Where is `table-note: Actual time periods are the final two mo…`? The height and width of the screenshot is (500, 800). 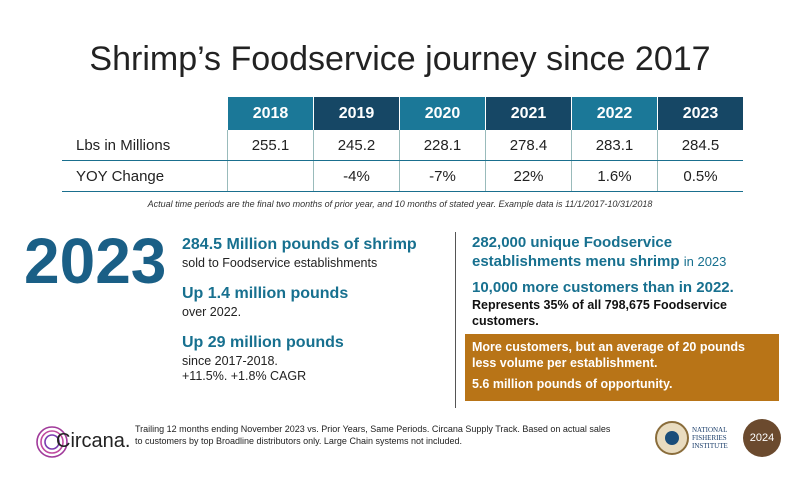 table-note: Actual time periods are the final two mo… is located at coordinates (400, 204).